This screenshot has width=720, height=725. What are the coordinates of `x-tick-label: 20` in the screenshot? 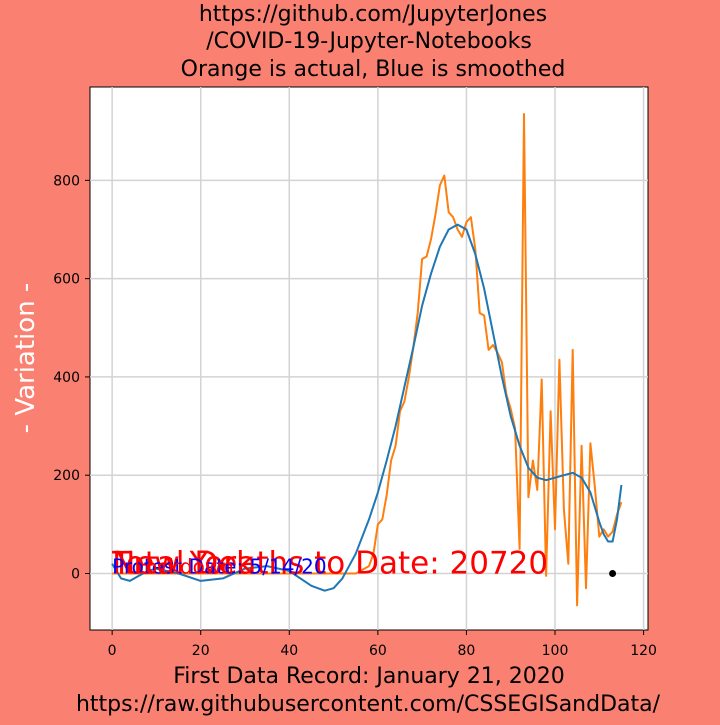 It's located at (201, 651).